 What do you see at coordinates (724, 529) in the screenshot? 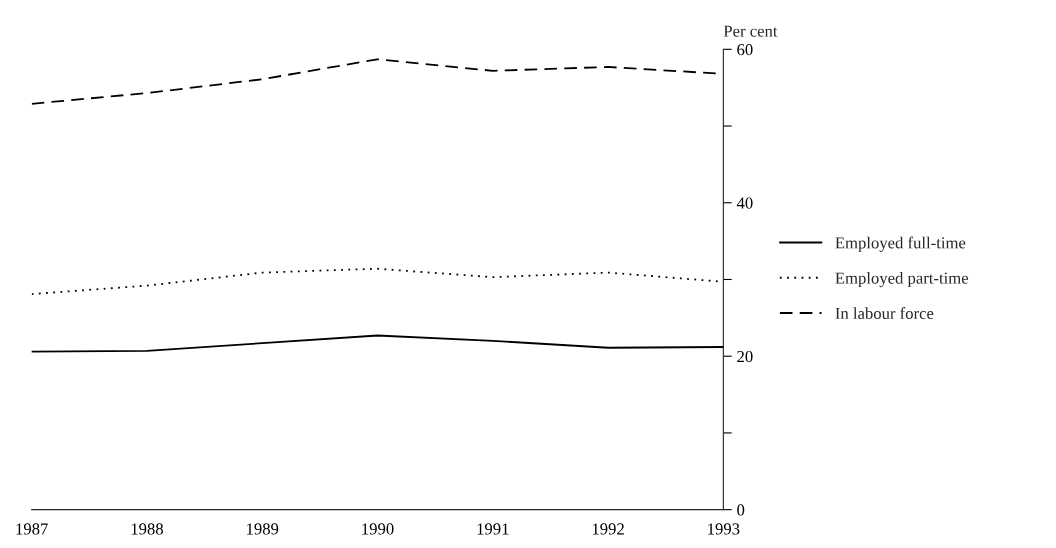
I see `x-tick-label: 1993` at bounding box center [724, 529].